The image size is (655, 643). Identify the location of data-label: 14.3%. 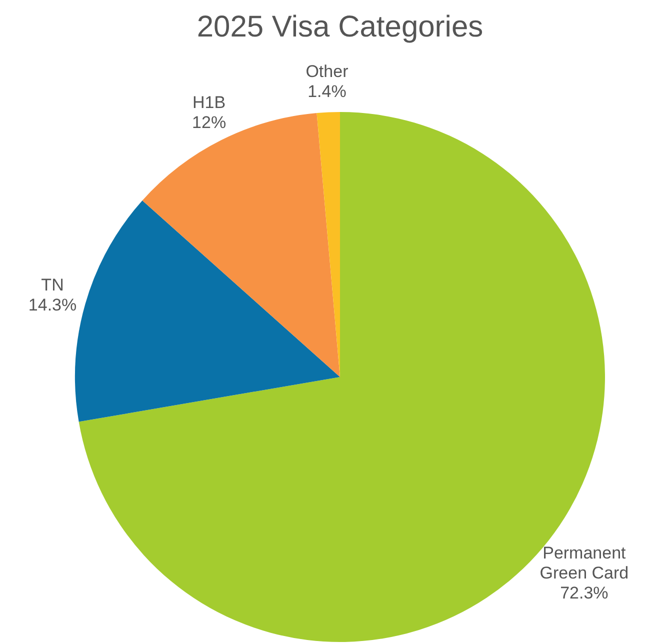
(52, 304).